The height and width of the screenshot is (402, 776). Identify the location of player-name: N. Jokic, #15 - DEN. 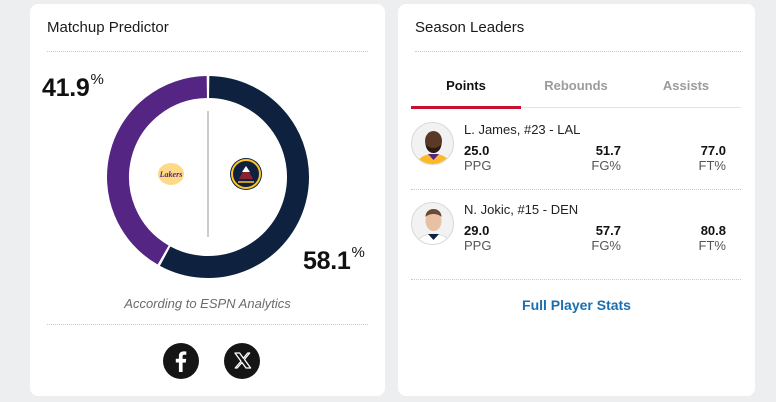
(521, 209).